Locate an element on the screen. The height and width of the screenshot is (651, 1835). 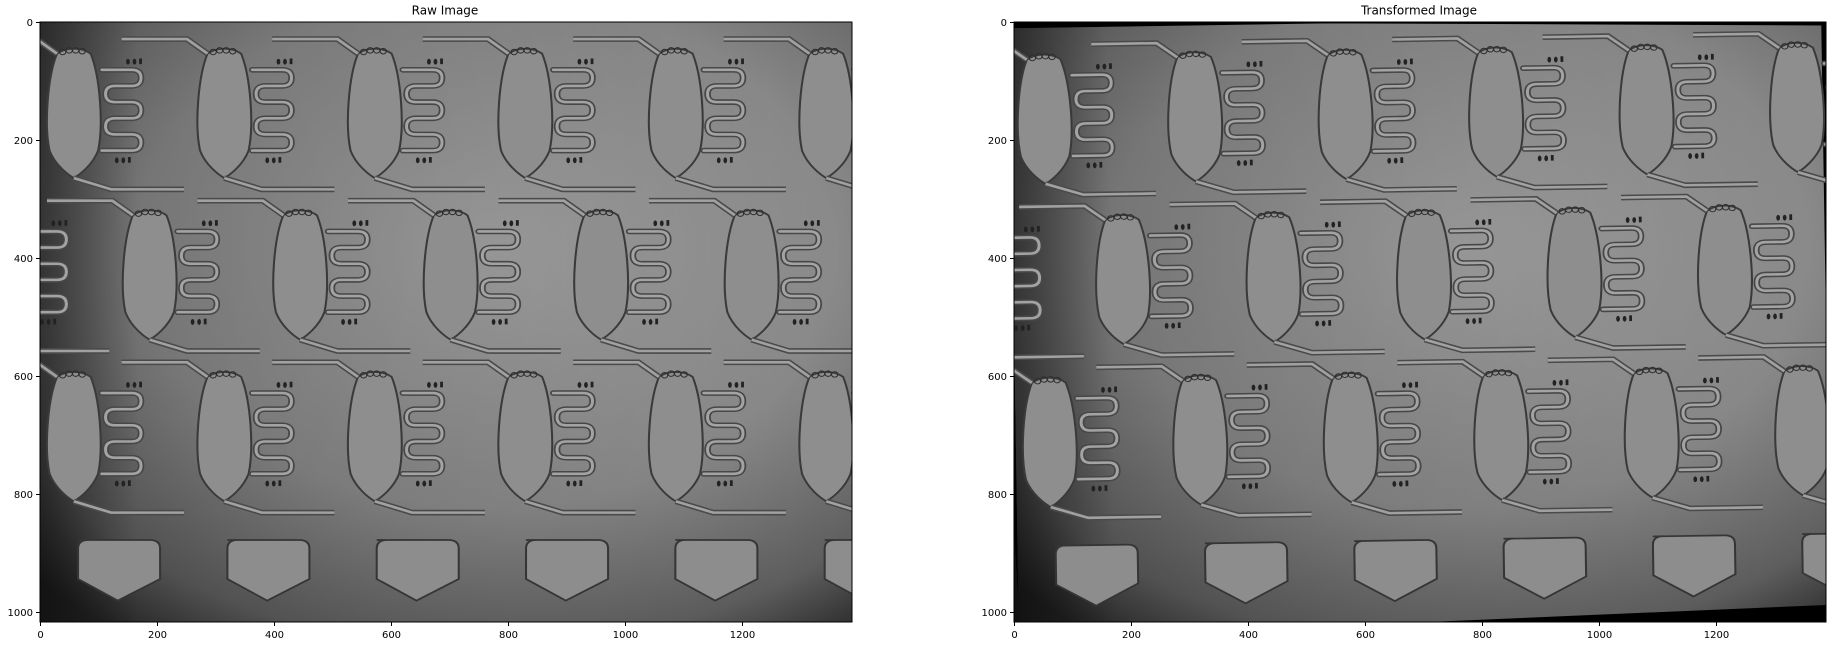
transformed-x-tick-600: 600 is located at coordinates (1365, 635).